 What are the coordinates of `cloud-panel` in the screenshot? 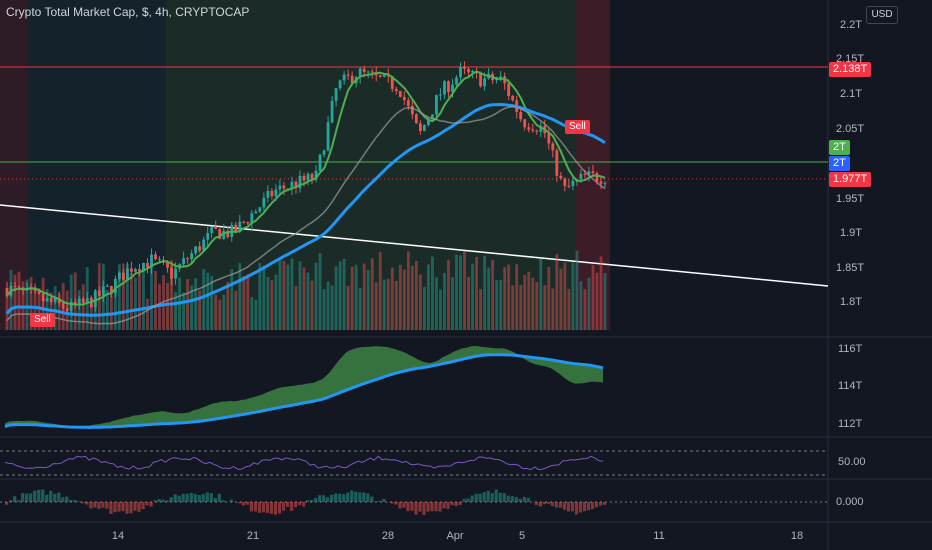 It's located at (304, 387).